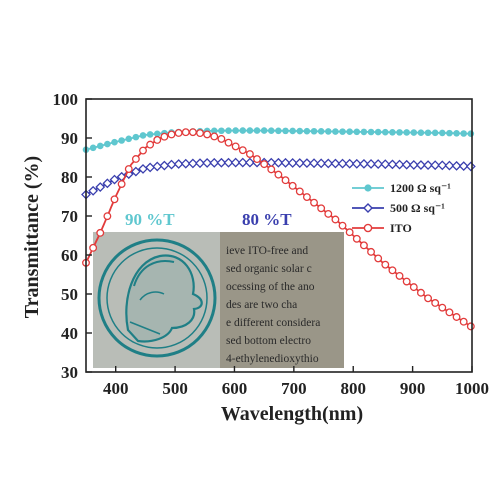  What do you see at coordinates (269, 269) in the screenshot?
I see `inset-line-2: sed organic solar c` at bounding box center [269, 269].